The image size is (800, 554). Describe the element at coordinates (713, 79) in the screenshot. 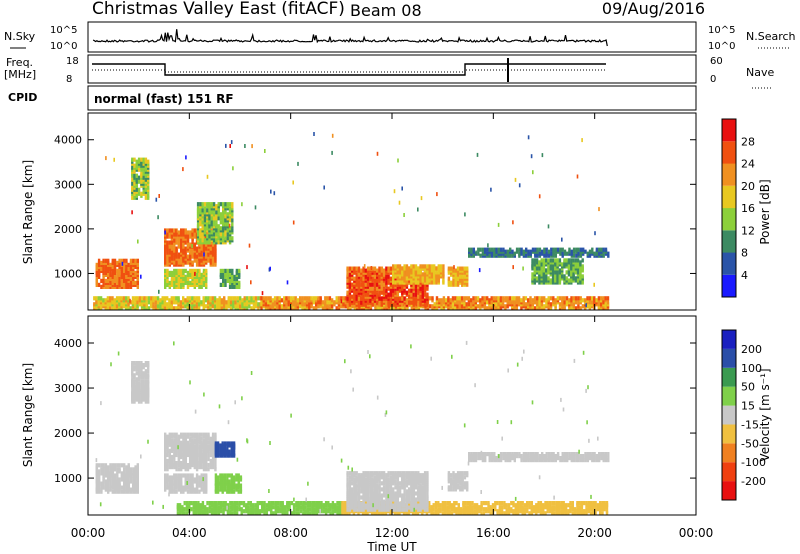

I see `nave-tick-low: 0` at that location.